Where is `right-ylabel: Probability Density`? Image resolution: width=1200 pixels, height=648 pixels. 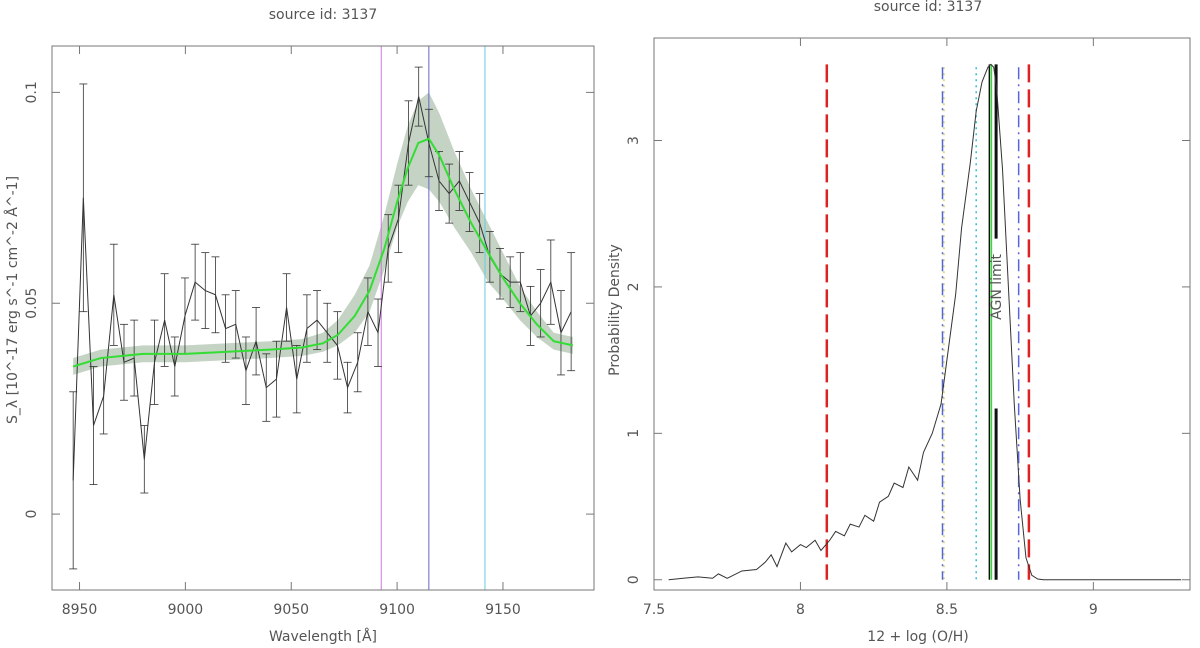
right-ylabel: Probability Density is located at coordinates (615, 310).